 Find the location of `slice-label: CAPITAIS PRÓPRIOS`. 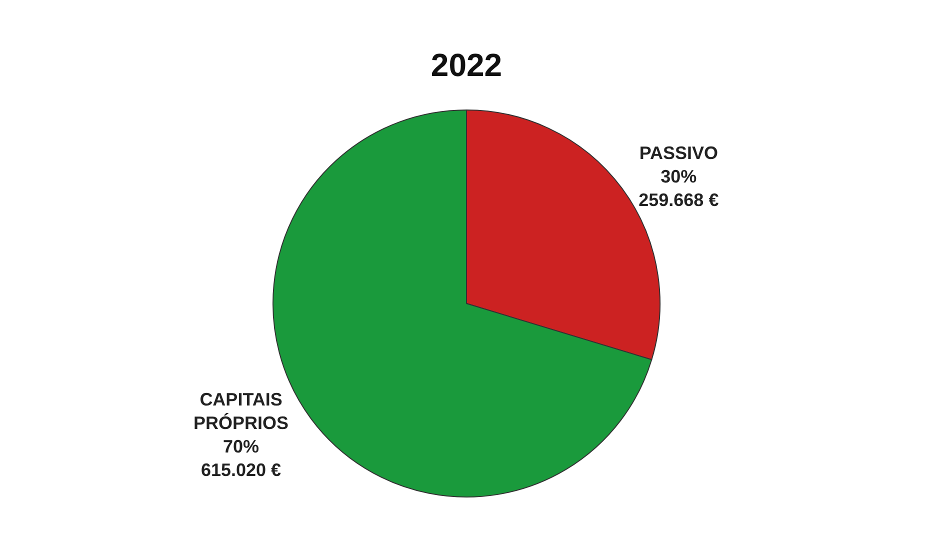

slice-label: CAPITAIS PRÓPRIOS is located at coordinates (241, 412).